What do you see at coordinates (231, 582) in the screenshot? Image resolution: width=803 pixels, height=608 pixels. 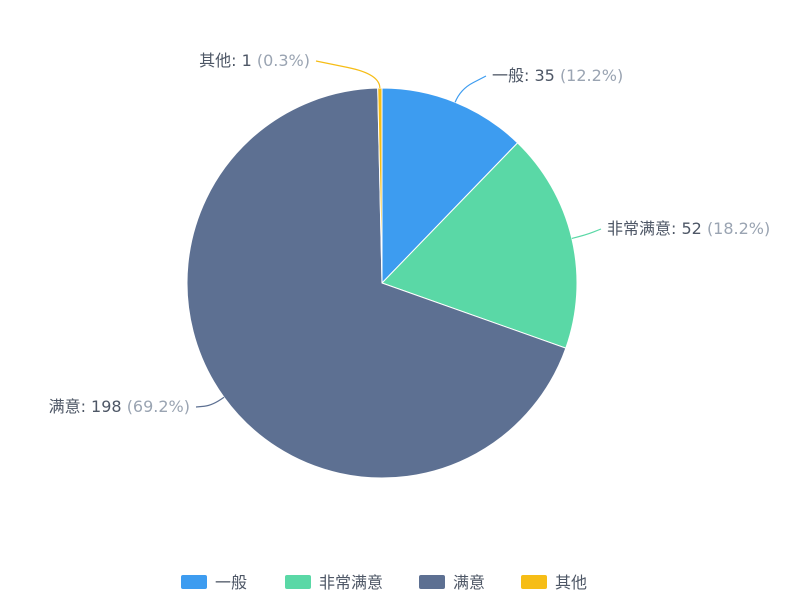 I see `legend-label: 一般` at bounding box center [231, 582].